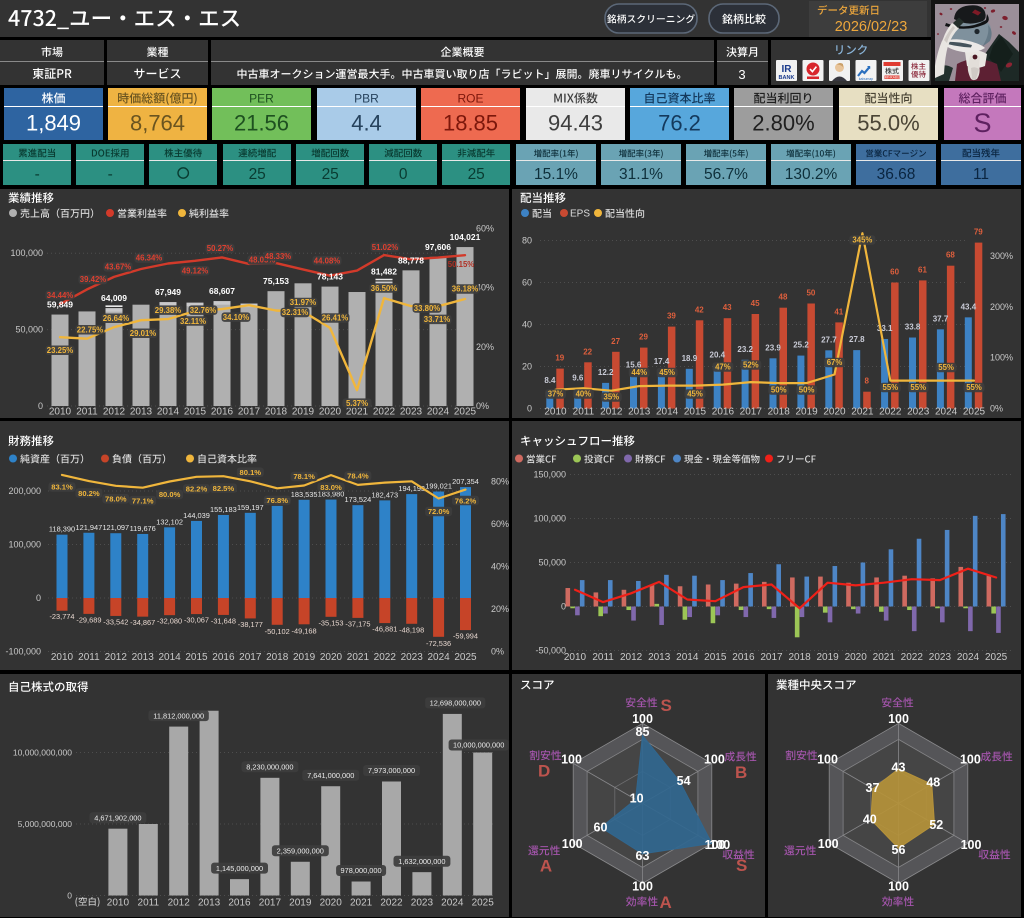 This screenshot has width=1024, height=918. I want to click on svg-text: 78.0%, so click(116, 499).